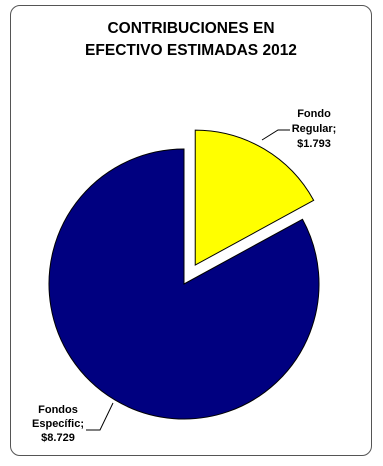 The image size is (383, 466). I want to click on chart-title-line-1: CONTRIBUCIONES EN, so click(191, 28).